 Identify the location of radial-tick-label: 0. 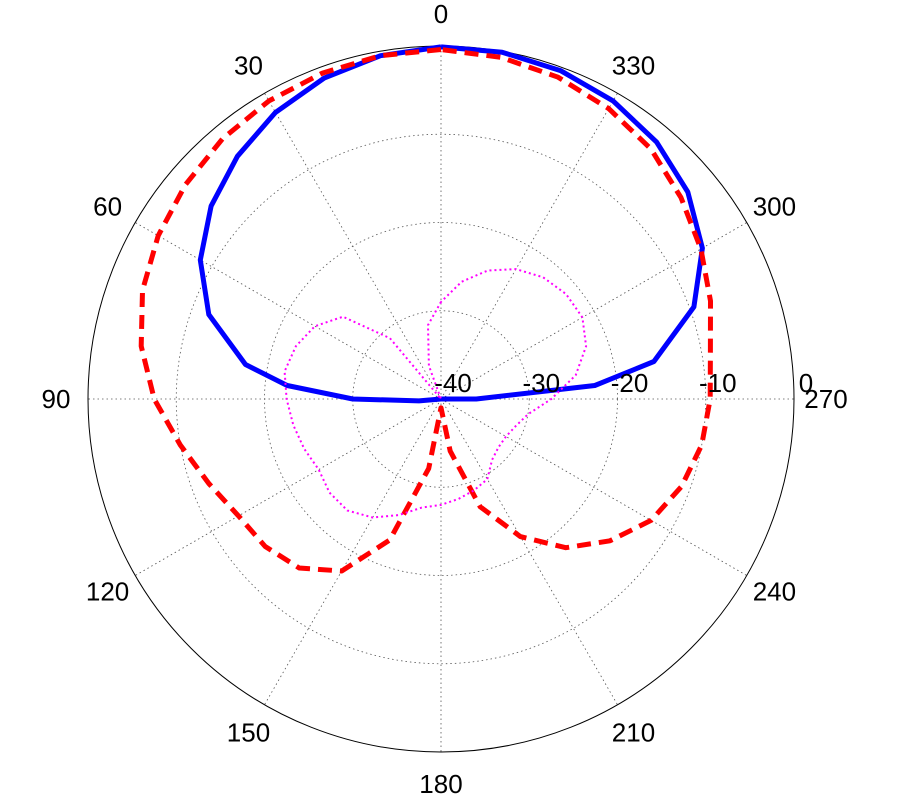
(806, 383).